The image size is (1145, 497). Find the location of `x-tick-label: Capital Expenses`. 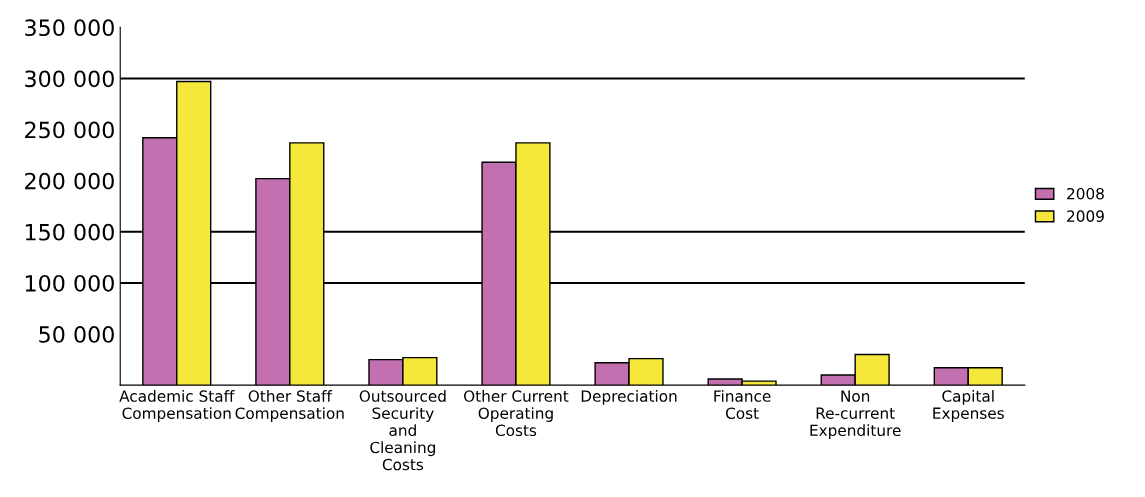

x-tick-label: Capital Expenses is located at coordinates (968, 406).